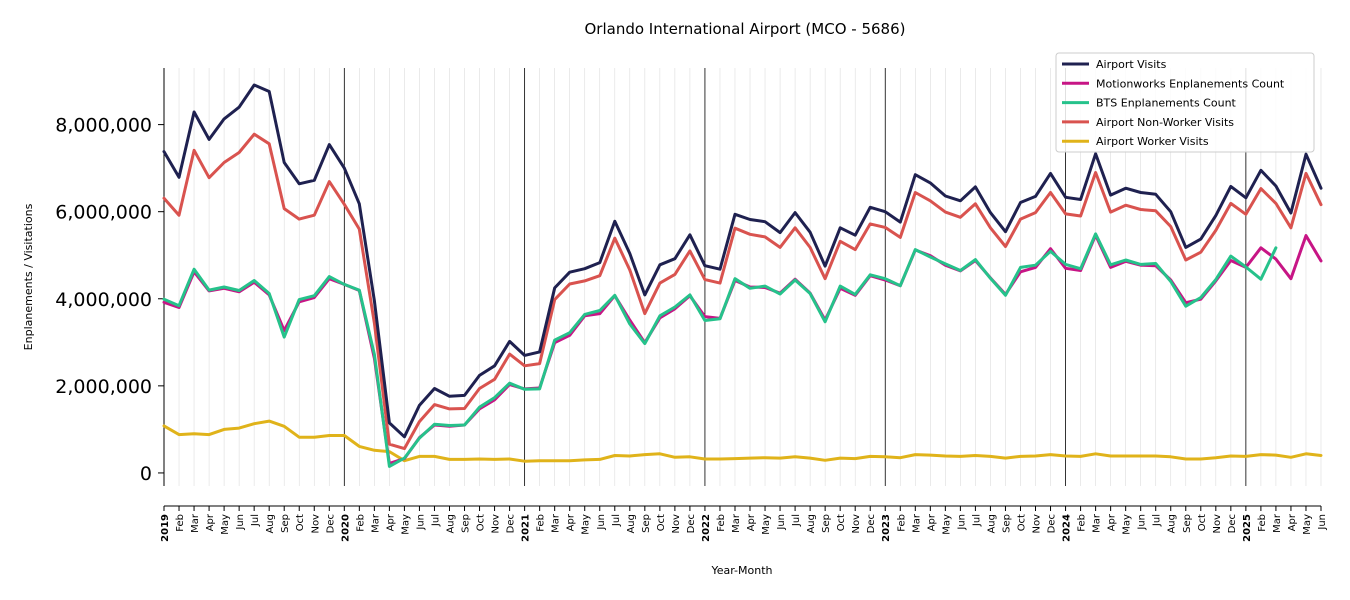 The width and height of the screenshot is (1350, 600). Describe the element at coordinates (1165, 122) in the screenshot. I see `legend-entry: Airport Non-Worker Visits` at that location.